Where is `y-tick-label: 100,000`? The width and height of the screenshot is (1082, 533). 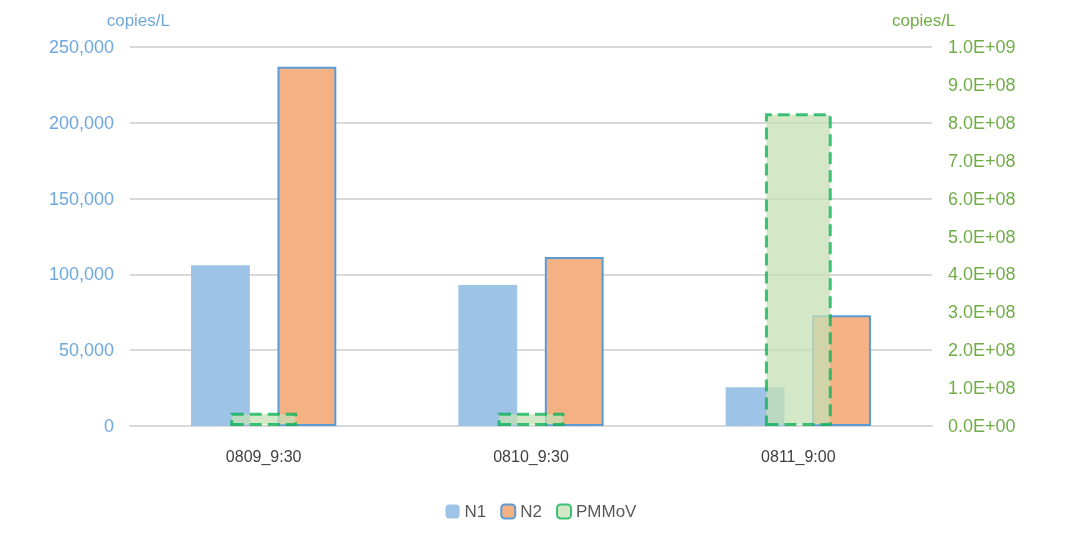
y-tick-label: 100,000 is located at coordinates (81, 274).